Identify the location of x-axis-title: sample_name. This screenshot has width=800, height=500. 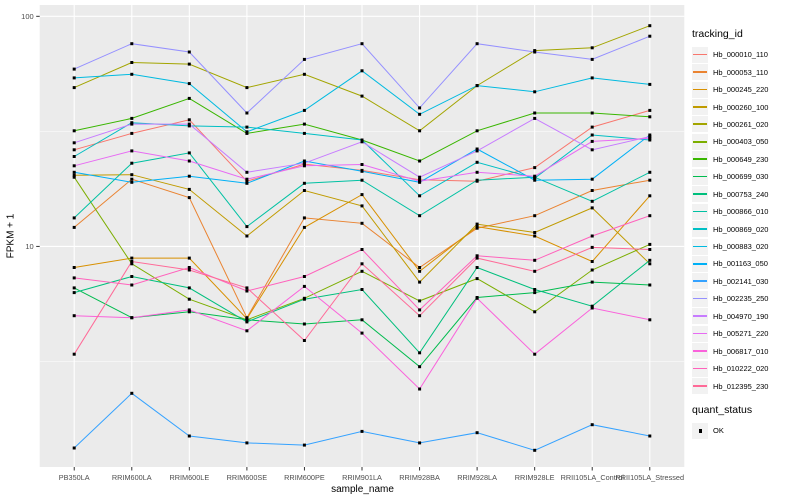
(362, 489).